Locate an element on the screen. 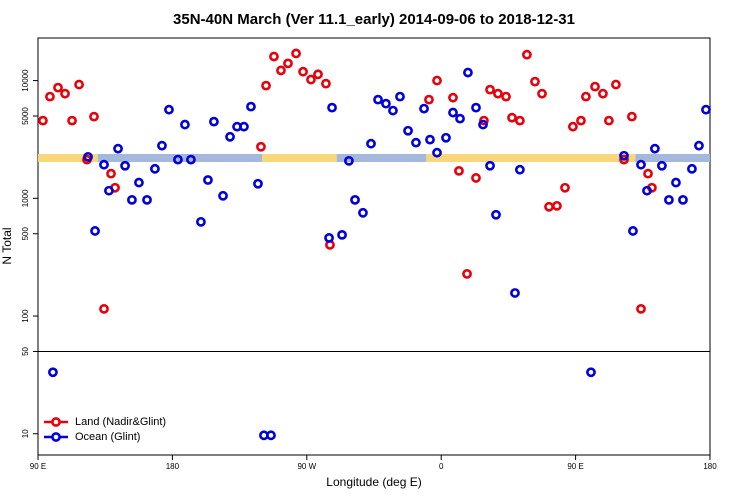 The height and width of the screenshot is (500, 750). y-tick-label: 50 is located at coordinates (25, 350).